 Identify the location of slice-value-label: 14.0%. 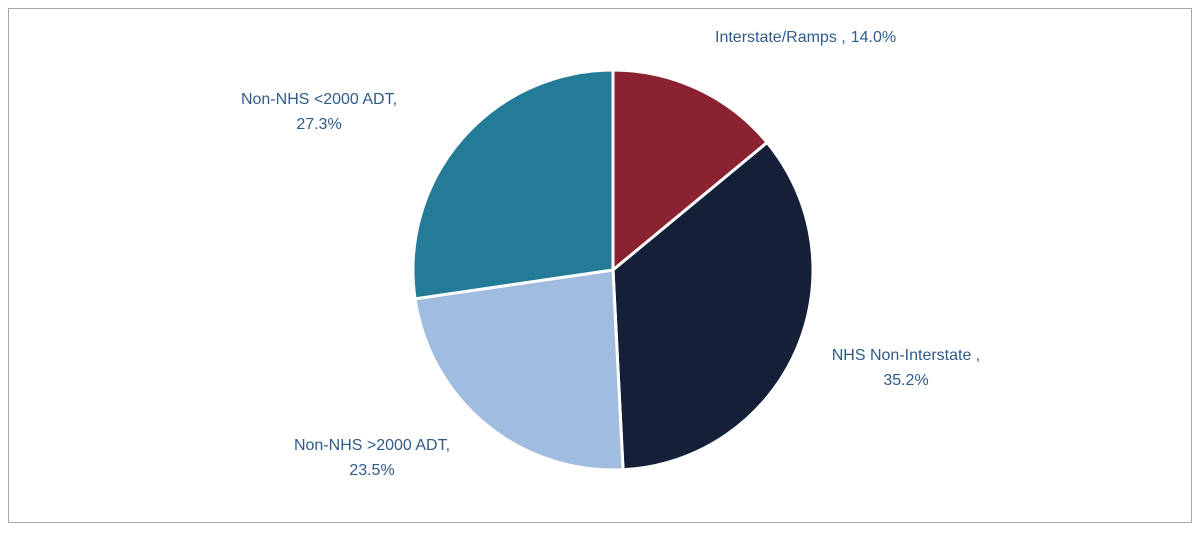
(873, 37).